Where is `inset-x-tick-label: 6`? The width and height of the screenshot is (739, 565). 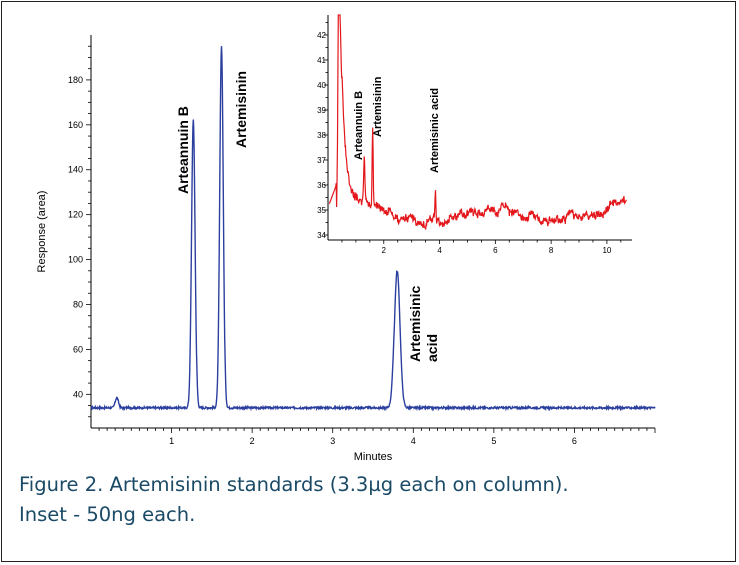 inset-x-tick-label: 6 is located at coordinates (495, 250).